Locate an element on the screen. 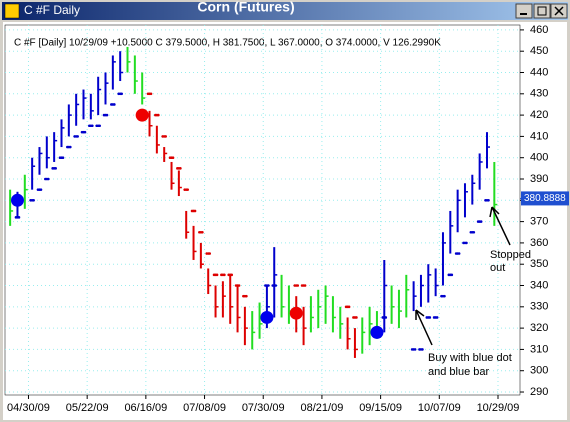  title-bar is located at coordinates (285, 11).